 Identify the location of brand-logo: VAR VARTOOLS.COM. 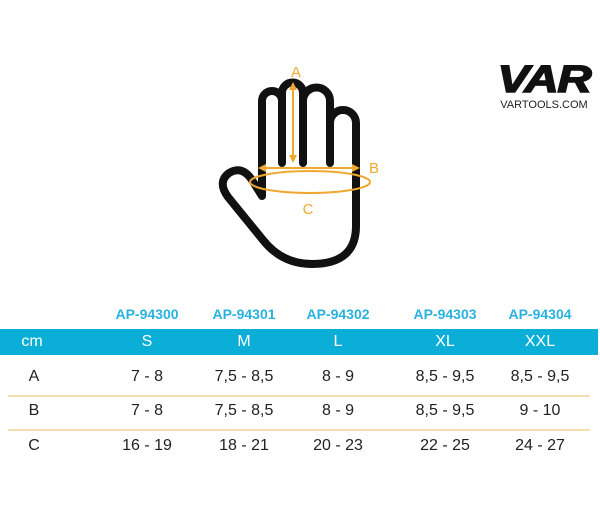
(544, 85).